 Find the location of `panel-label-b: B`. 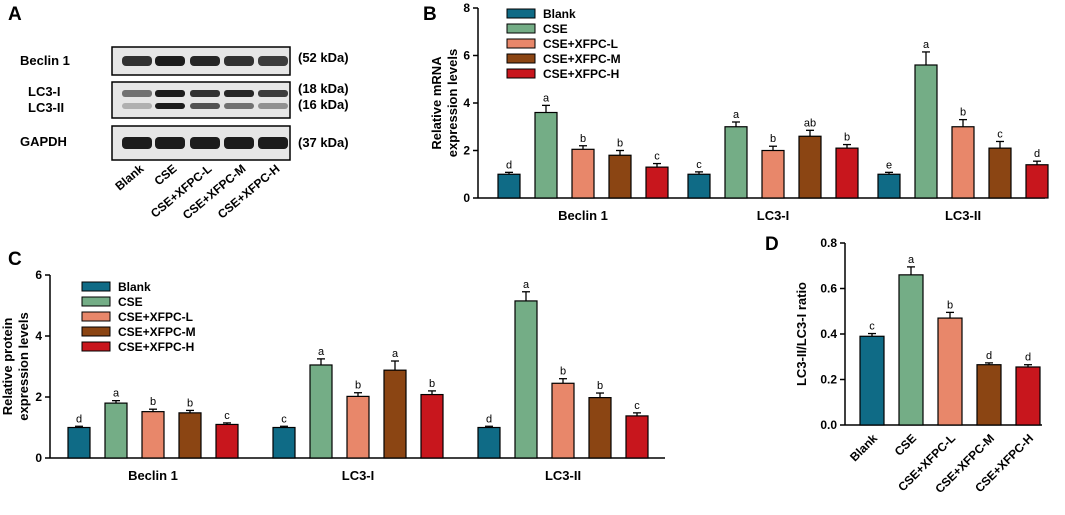

panel-label-b: B is located at coordinates (430, 14).